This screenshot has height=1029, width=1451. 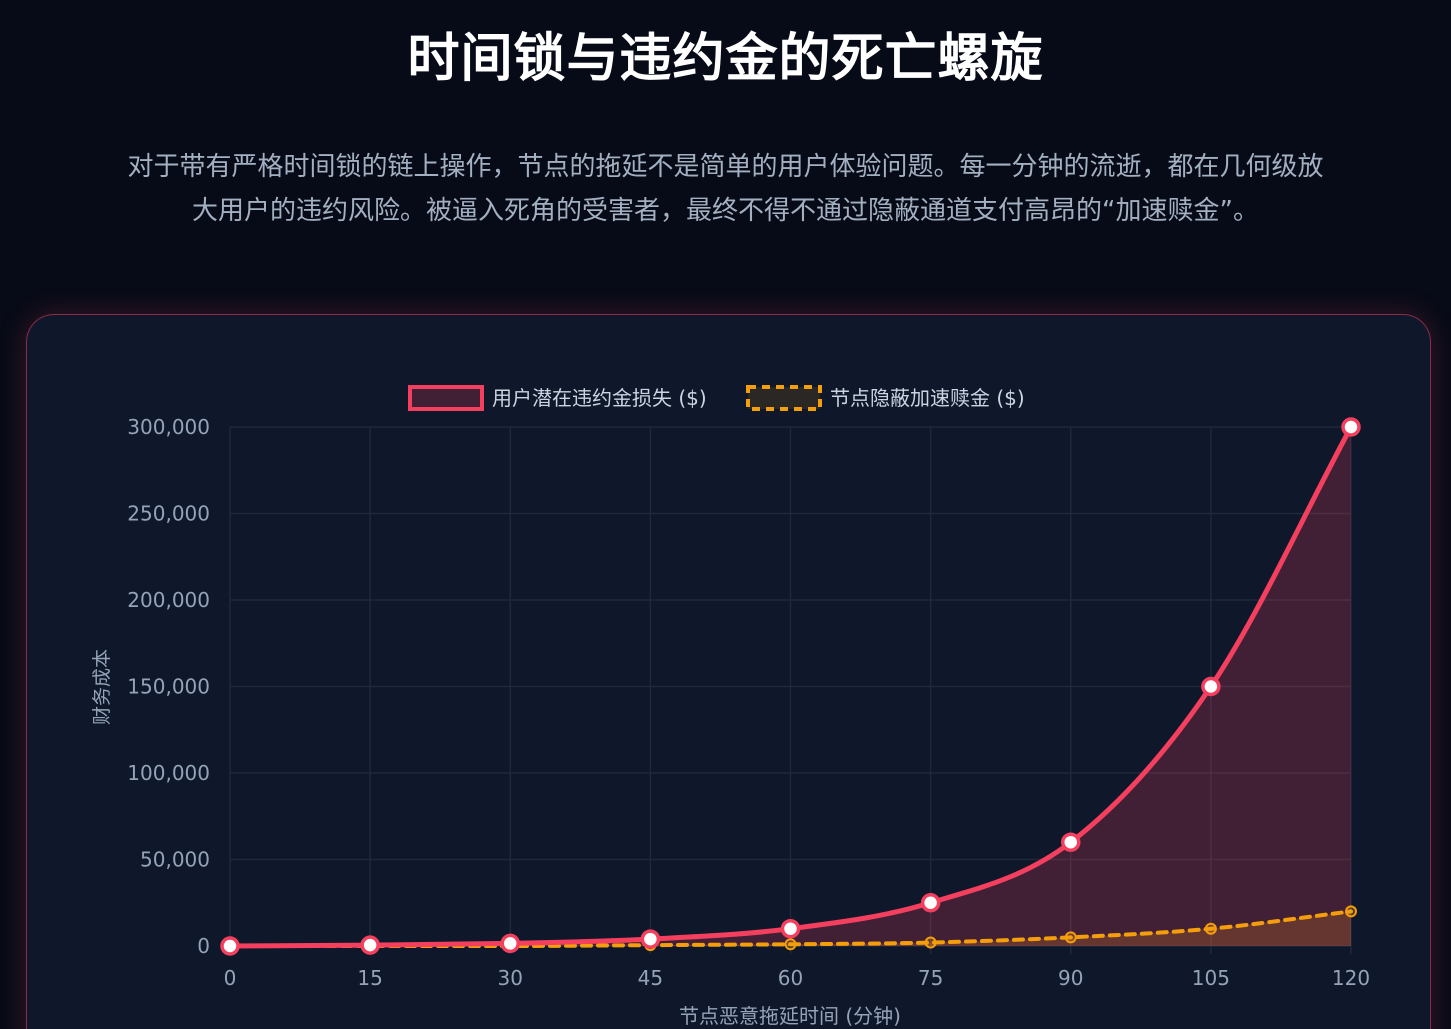 I want to click on y-axis-title: 财务成本, so click(x=102, y=687).